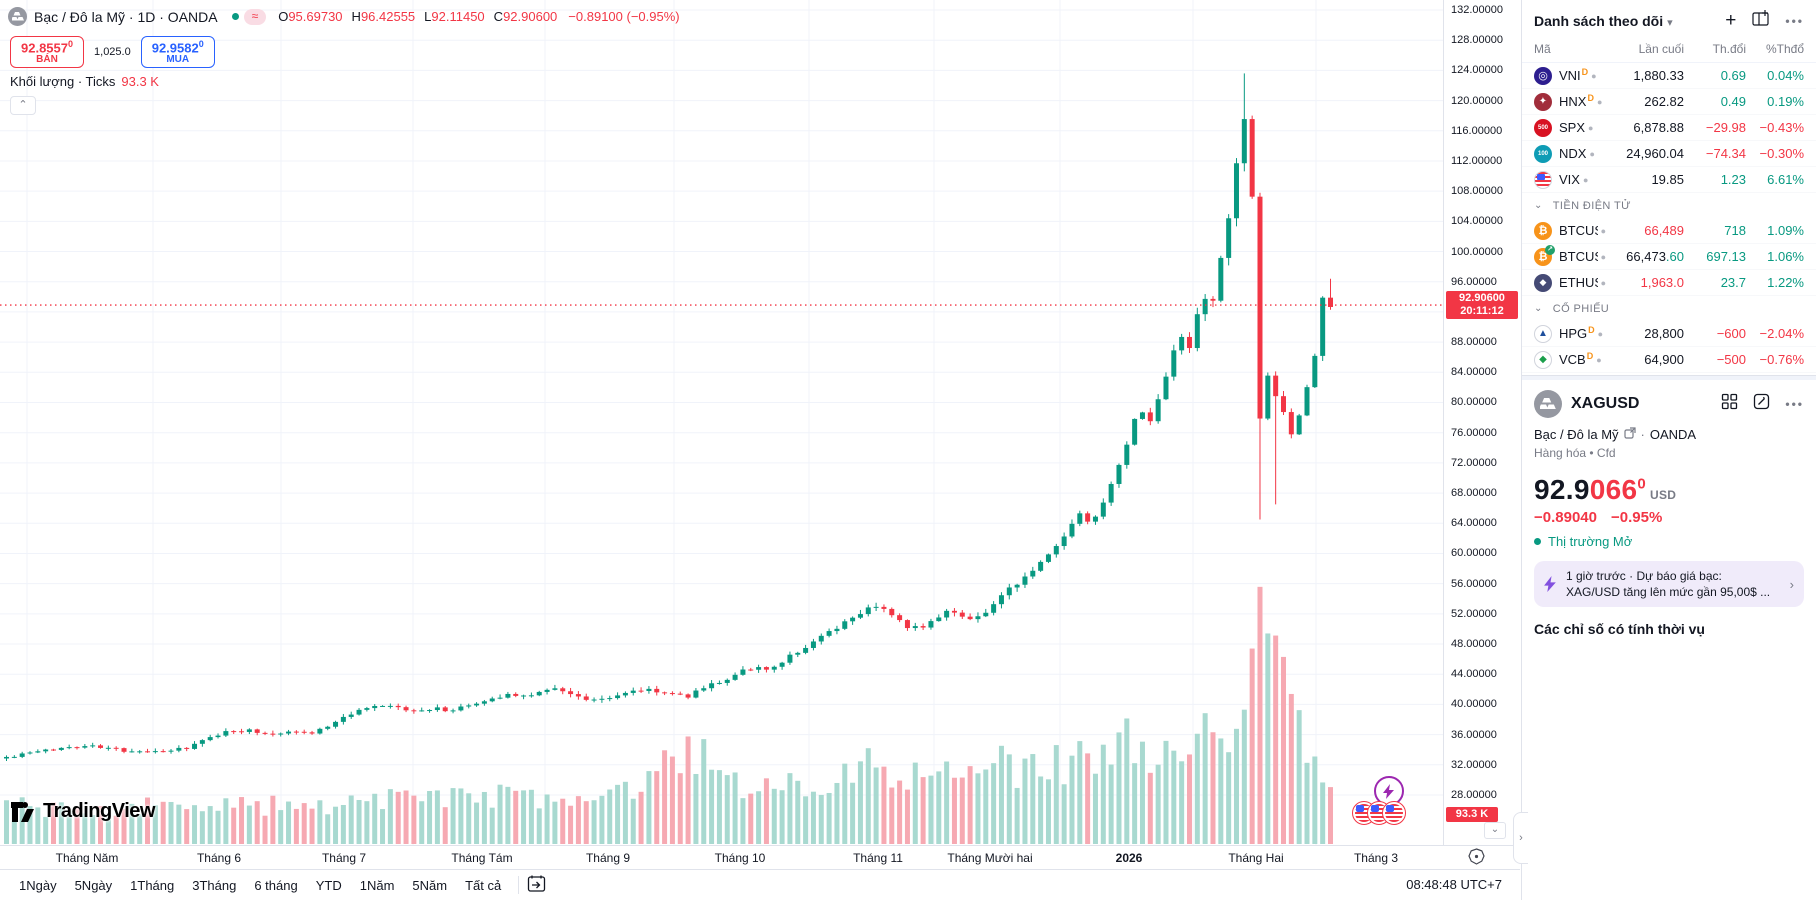  Describe the element at coordinates (22, 811) in the screenshot. I see `tradingview-glyph-icon` at that location.